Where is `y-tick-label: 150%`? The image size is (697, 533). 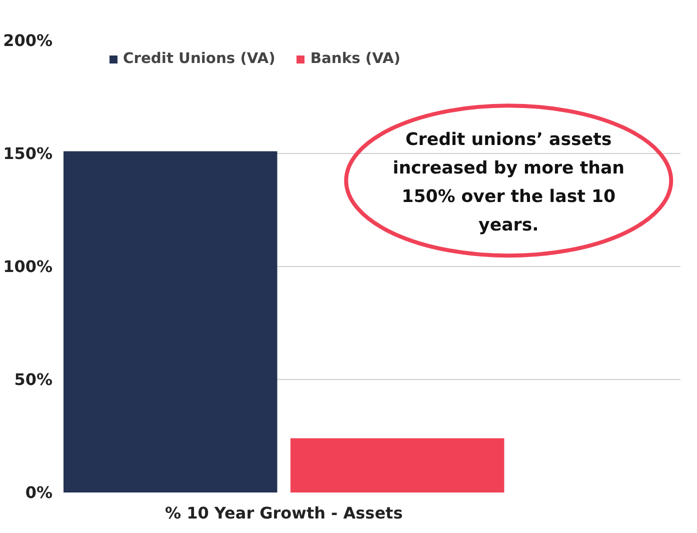 y-tick-label: 150% is located at coordinates (28, 153).